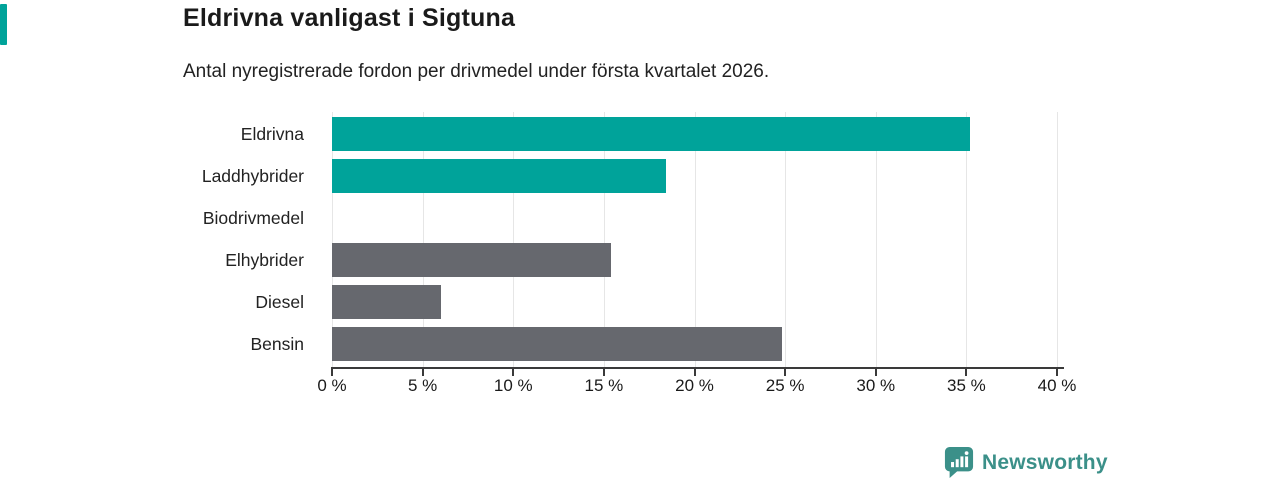 This screenshot has height=480, width=1280. I want to click on category-label-laddhybrider: Laddhybrider, so click(252, 176).